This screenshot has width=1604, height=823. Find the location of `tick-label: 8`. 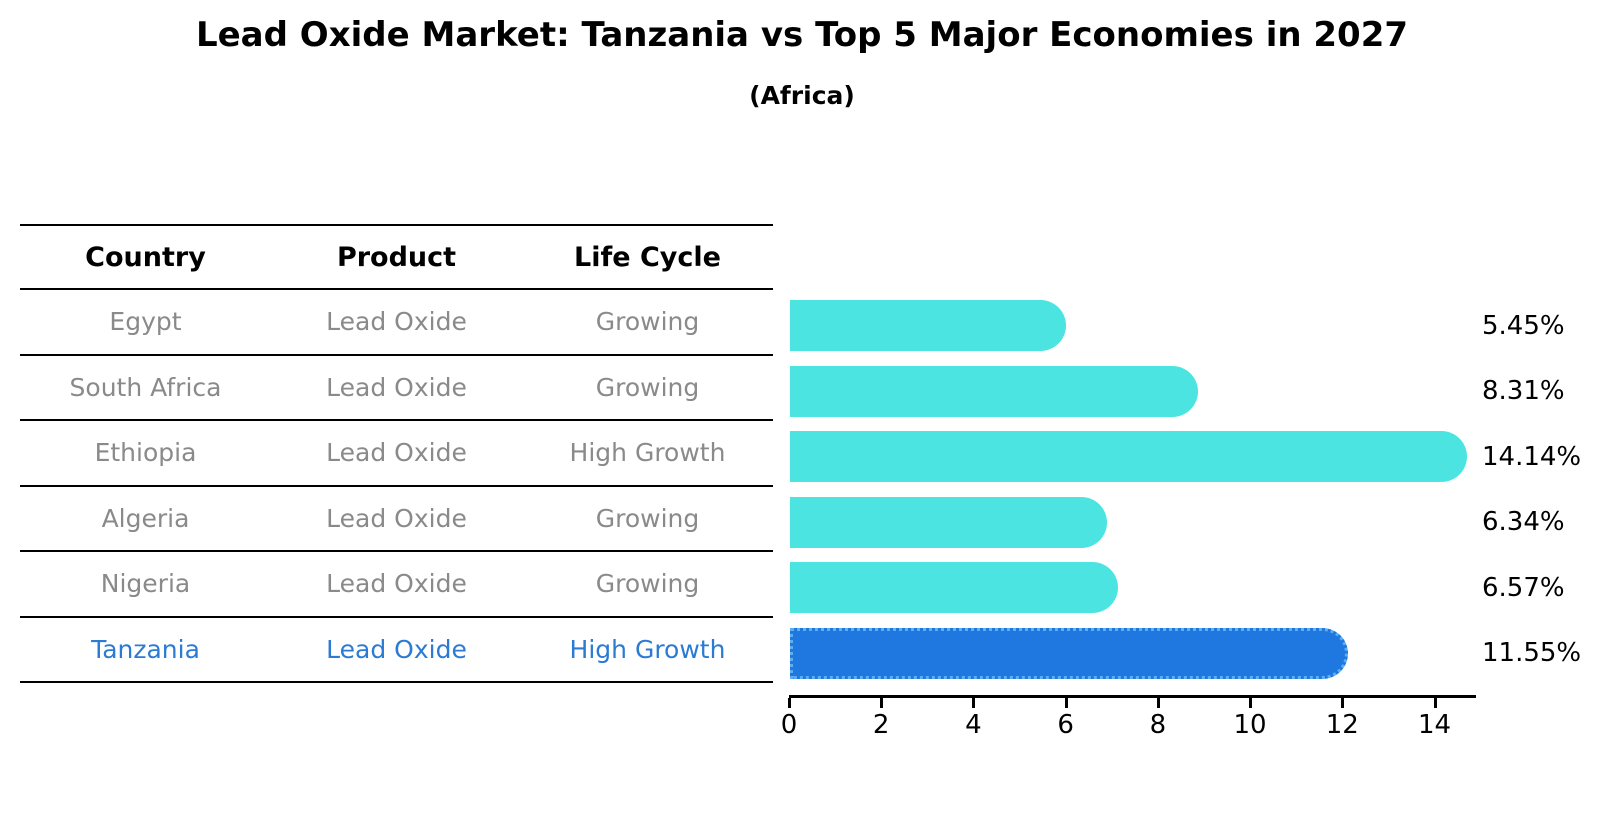

tick-label: 8 is located at coordinates (1158, 725).